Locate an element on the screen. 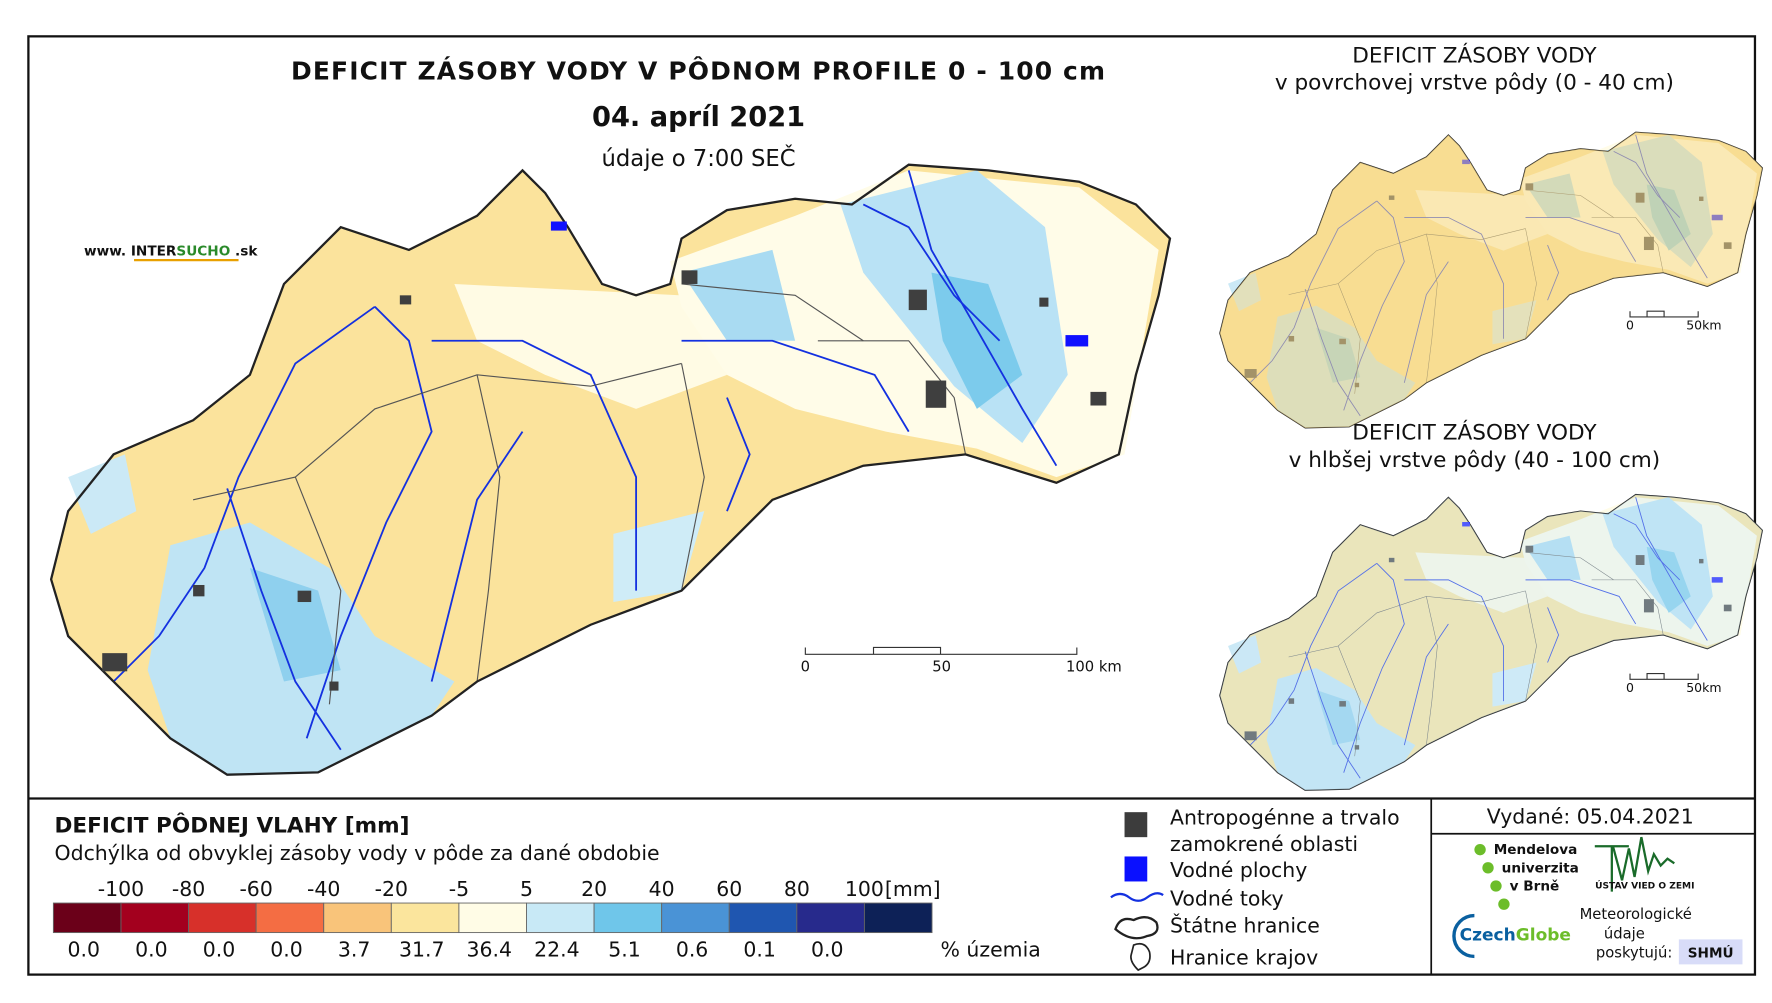 The image size is (1772, 1003). percent-value: 31.7 is located at coordinates (422, 949).